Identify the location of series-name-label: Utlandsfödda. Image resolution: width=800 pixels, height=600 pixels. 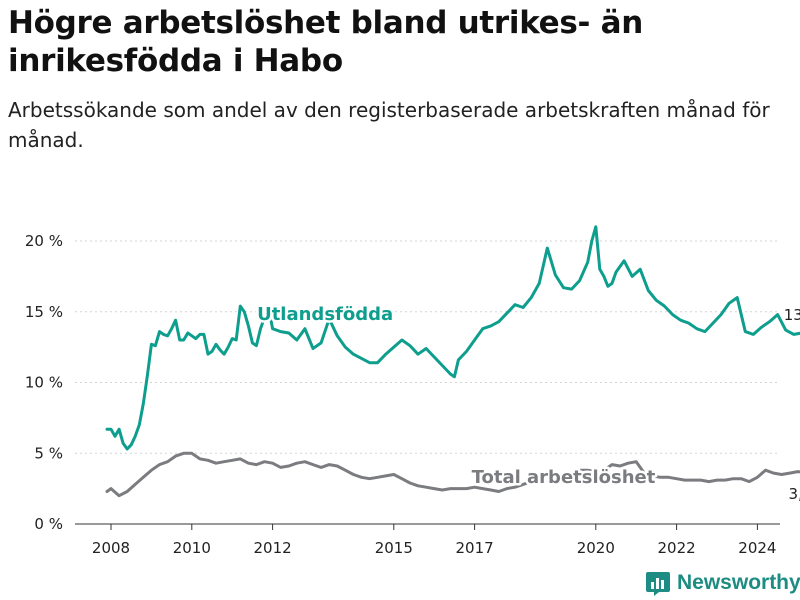
(325, 314).